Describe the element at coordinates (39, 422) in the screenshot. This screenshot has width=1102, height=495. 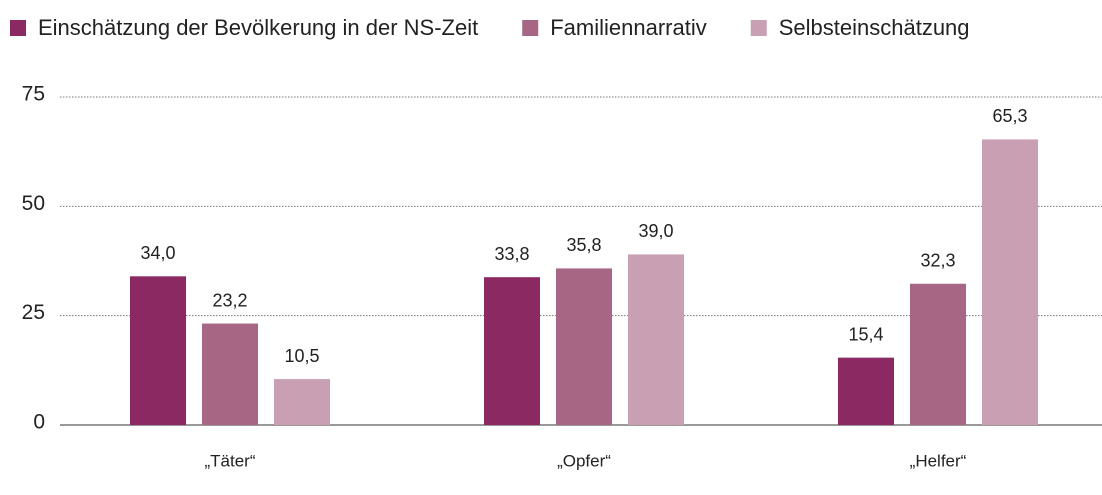
I see `y-tick-label: 0` at that location.